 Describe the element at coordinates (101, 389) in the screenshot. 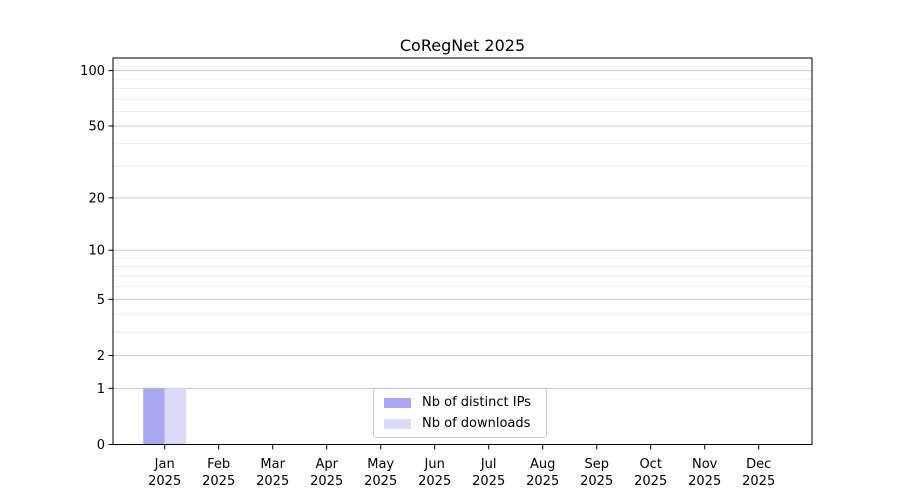

I see `y-tick-label: 1` at that location.